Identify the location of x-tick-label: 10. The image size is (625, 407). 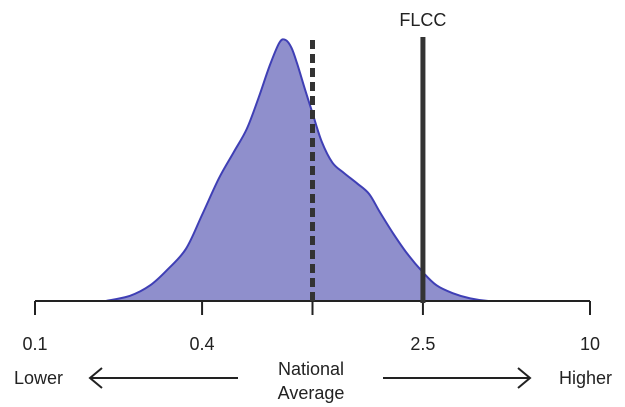
(590, 344).